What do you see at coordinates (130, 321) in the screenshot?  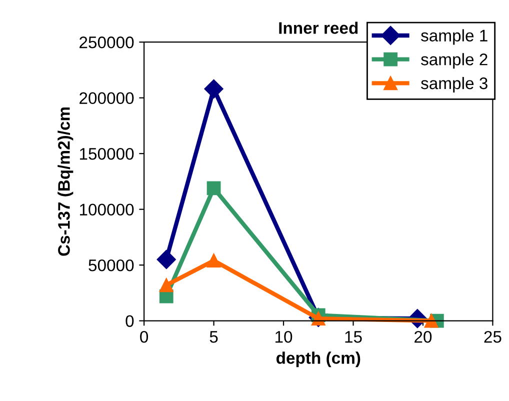 I see `y-tick-label: 0` at bounding box center [130, 321].